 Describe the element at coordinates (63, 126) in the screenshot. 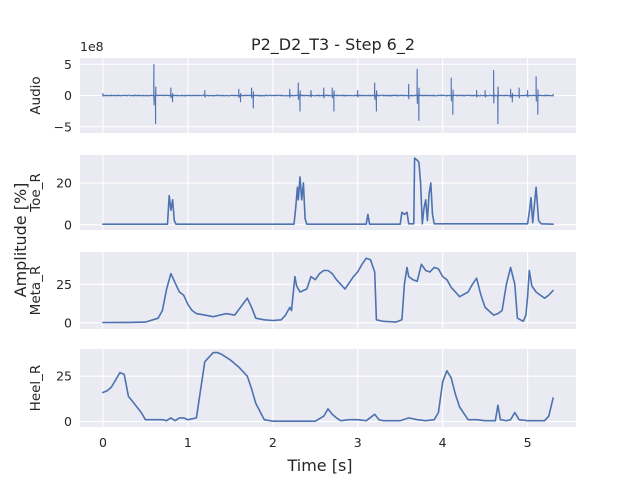

I see `y-tick-label: −5` at that location.